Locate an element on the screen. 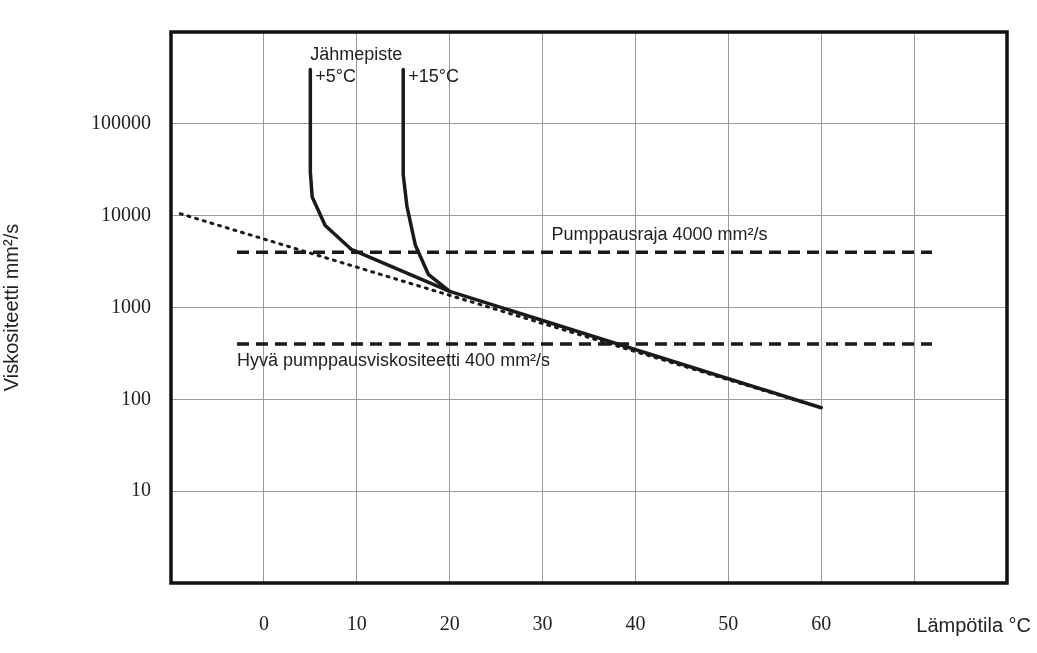 This screenshot has height=653, width=1037. y-tick-label: 10 is located at coordinates (141, 489).